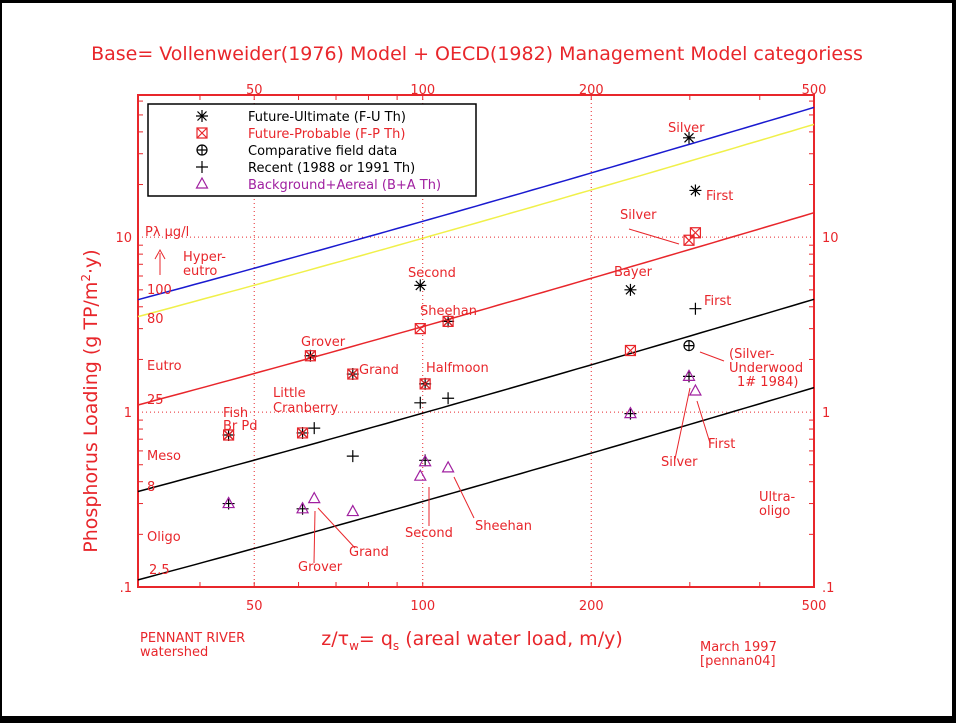 The height and width of the screenshot is (723, 956). I want to click on curve-label: 8, so click(151, 487).